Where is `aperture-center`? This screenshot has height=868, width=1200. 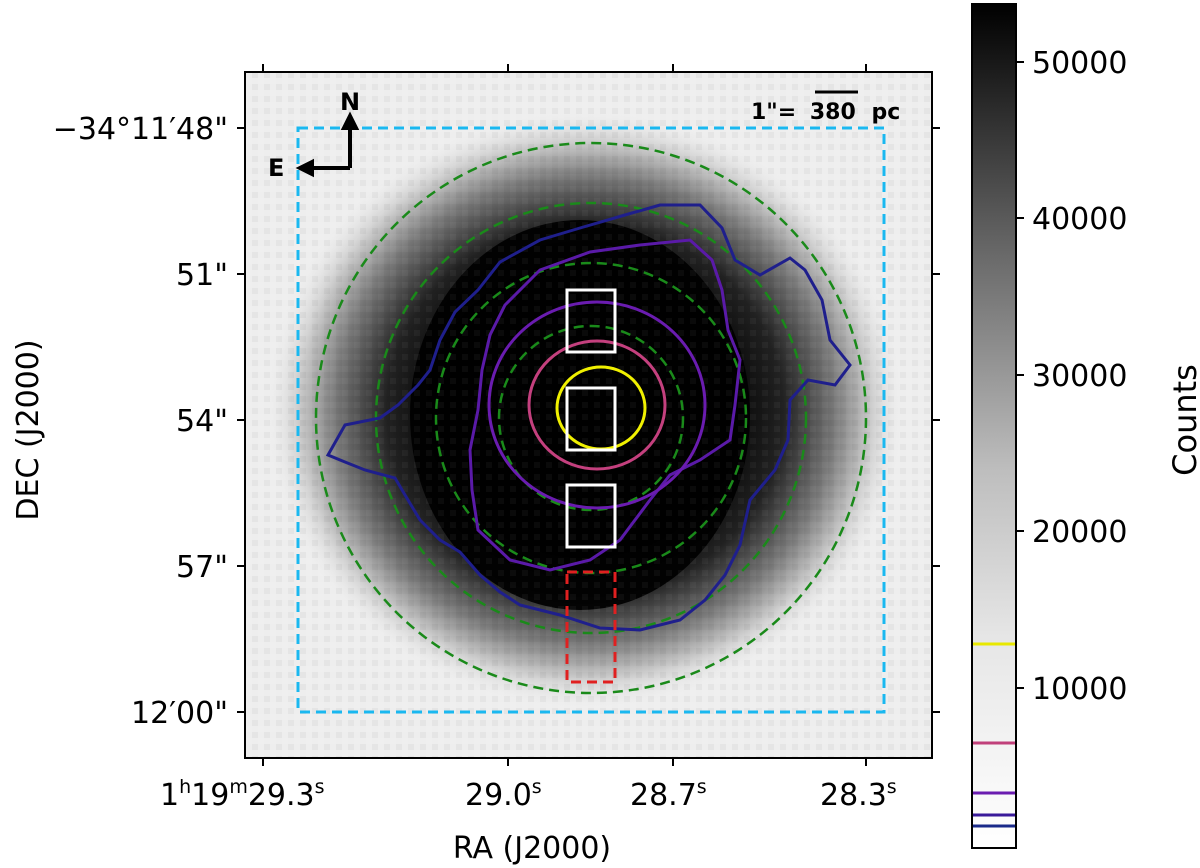
aperture-center is located at coordinates (591, 419).